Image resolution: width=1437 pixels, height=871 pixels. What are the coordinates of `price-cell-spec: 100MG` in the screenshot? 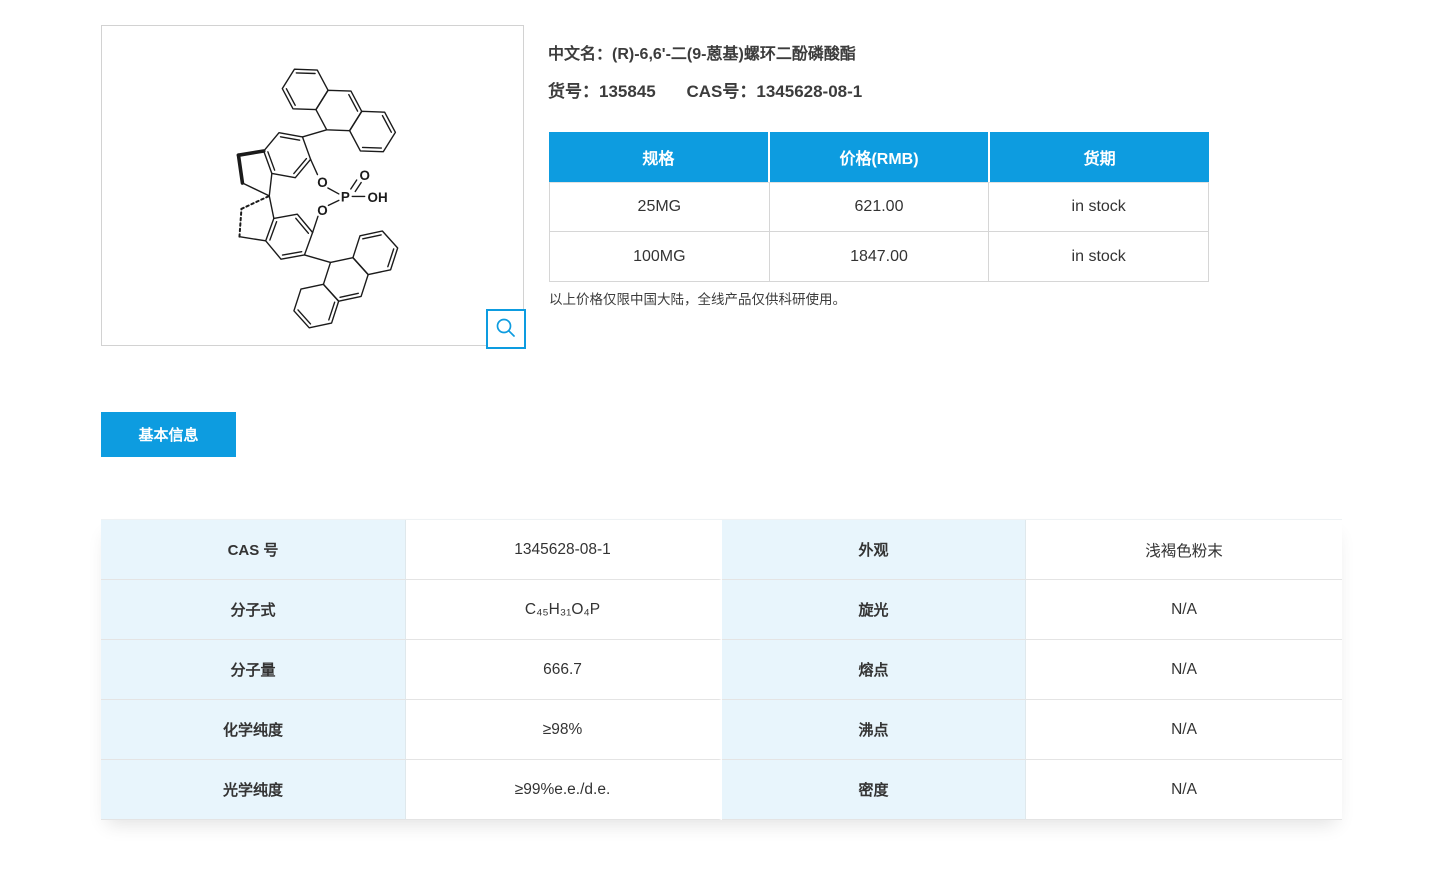 It's located at (660, 257).